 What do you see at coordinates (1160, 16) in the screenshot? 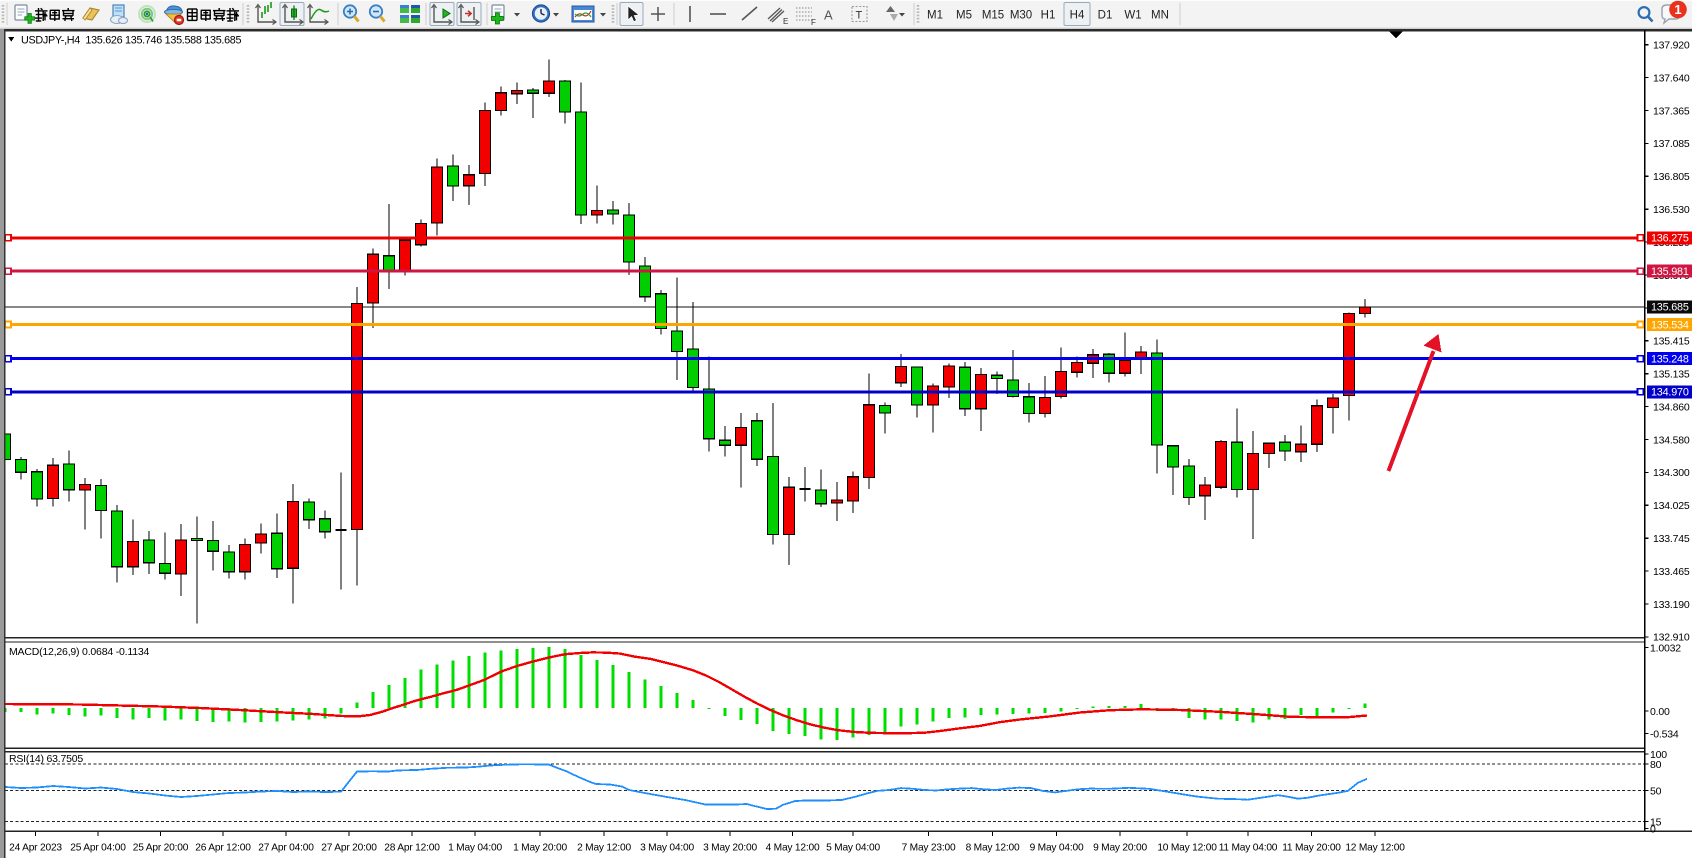
I see `svg-text: MN` at bounding box center [1160, 16].